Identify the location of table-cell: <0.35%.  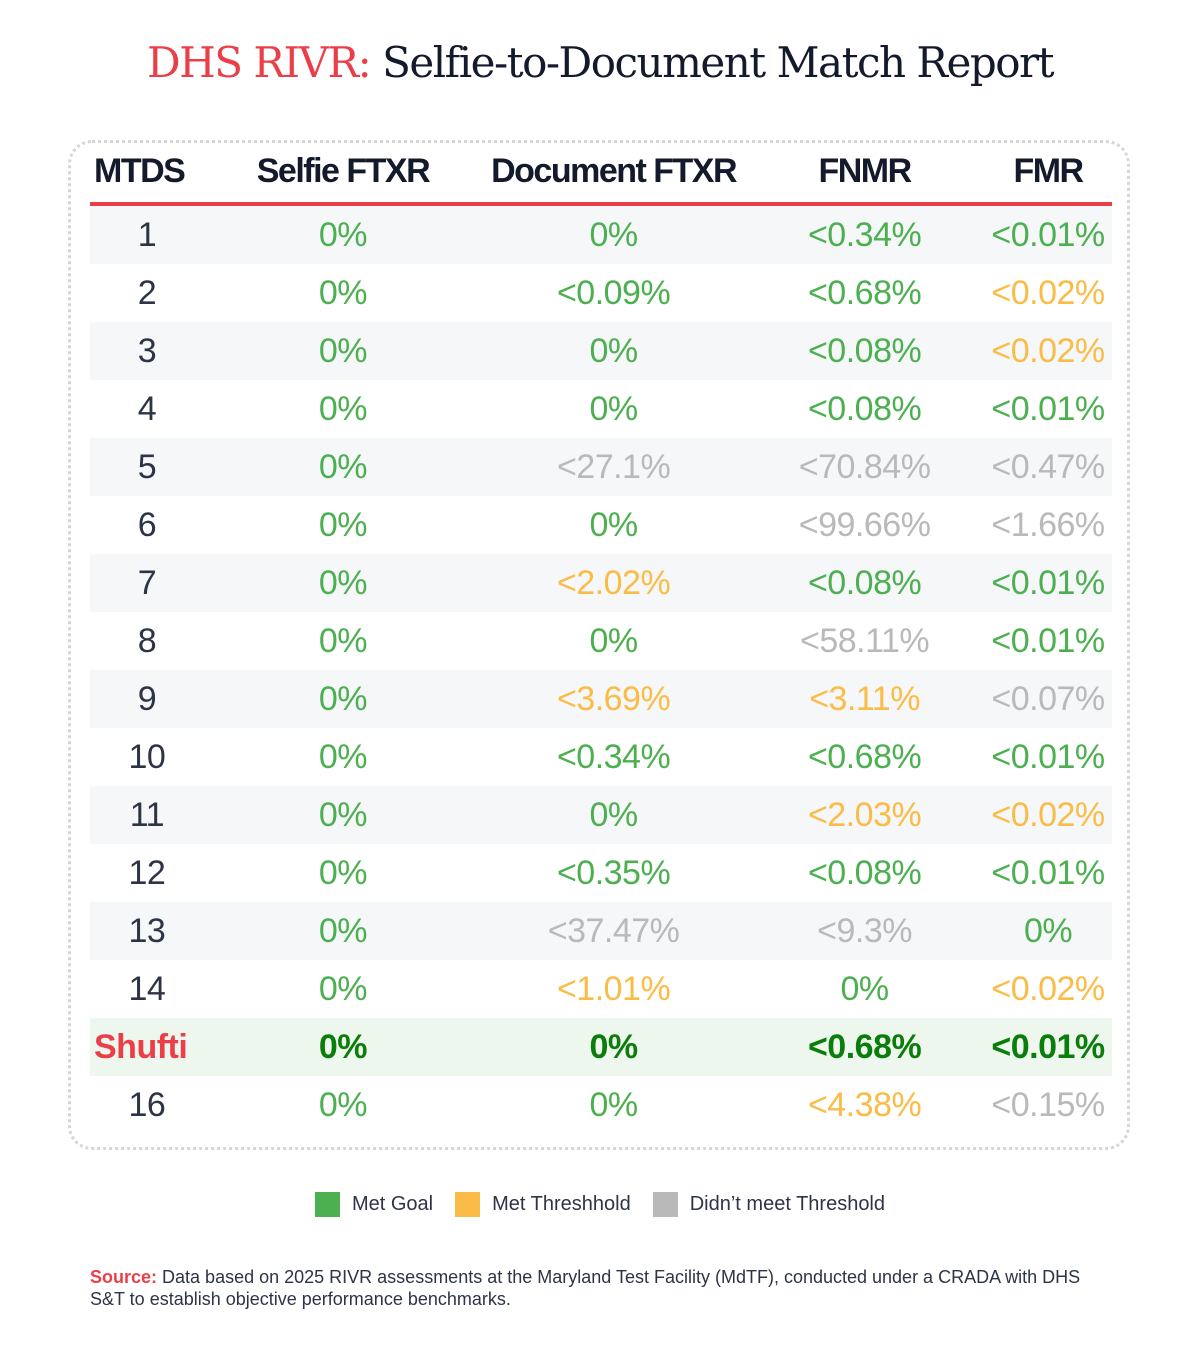
(613, 872).